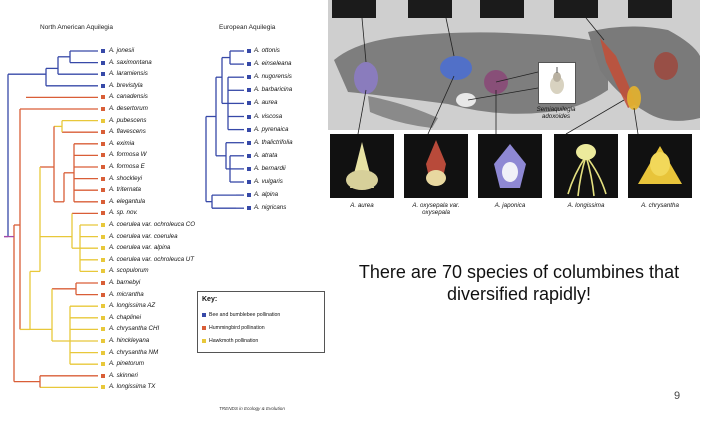  Describe the element at coordinates (128, 108) in the screenshot. I see `na-species-label: A. desertorum` at that location.